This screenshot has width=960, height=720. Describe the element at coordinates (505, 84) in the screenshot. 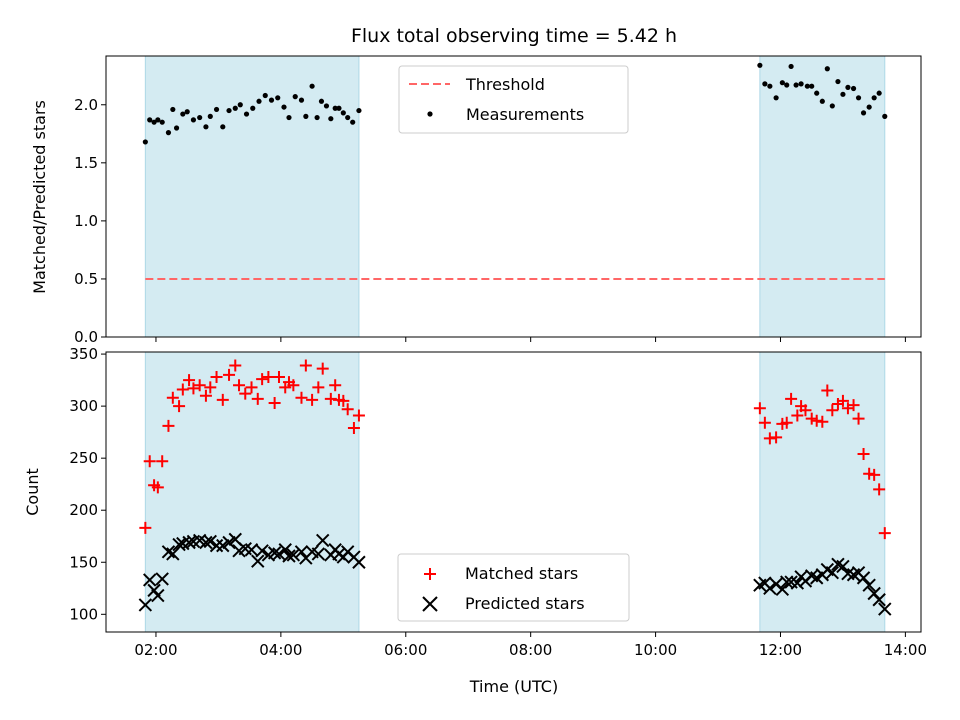

I see `legend-threshold-label: Threshold` at that location.